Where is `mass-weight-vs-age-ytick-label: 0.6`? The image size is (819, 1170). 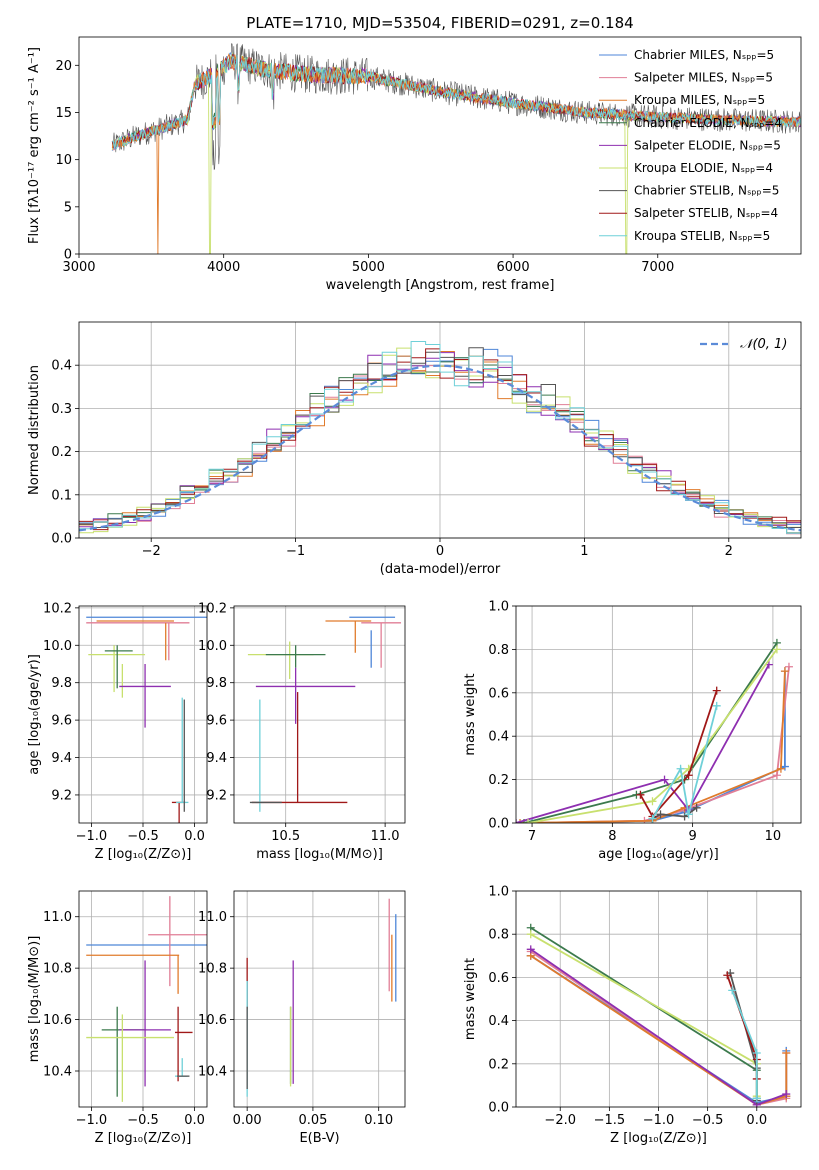 mass-weight-vs-age-ytick-label: 0.6 is located at coordinates (498, 693).